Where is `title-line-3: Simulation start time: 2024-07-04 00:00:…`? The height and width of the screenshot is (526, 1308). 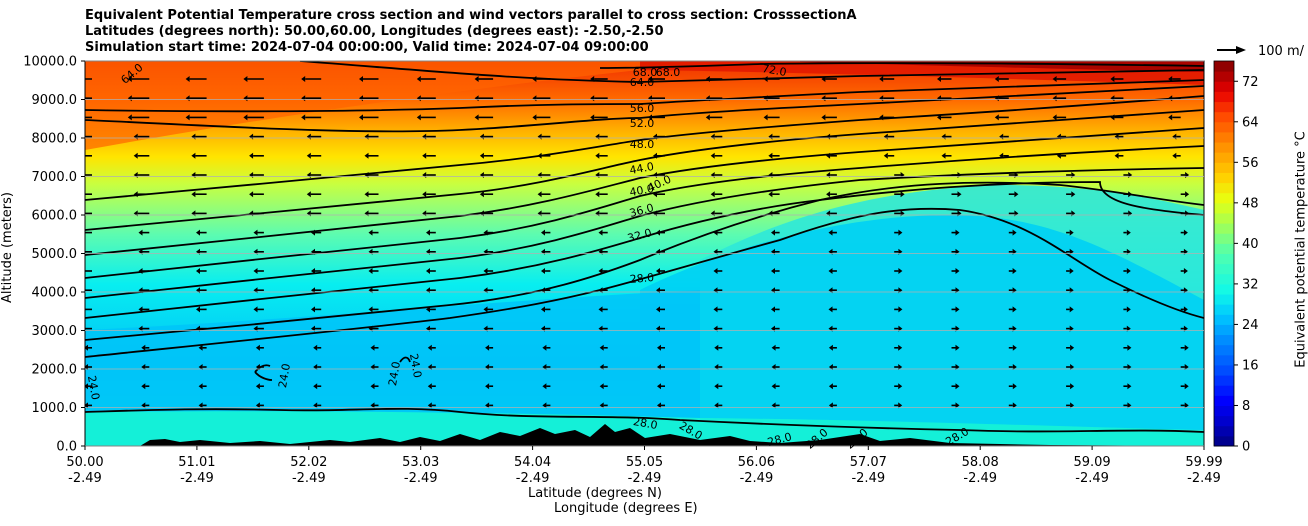 title-line-3: Simulation start time: 2024-07-04 00:00:… is located at coordinates (367, 47).